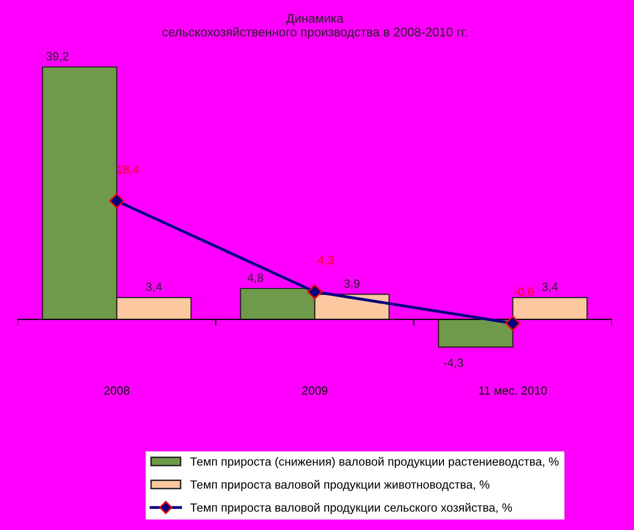  Describe the element at coordinates (374, 462) in the screenshot. I see `legend-label: Темп прироста (снижения) валовой продукции растениеводства, %` at that location.